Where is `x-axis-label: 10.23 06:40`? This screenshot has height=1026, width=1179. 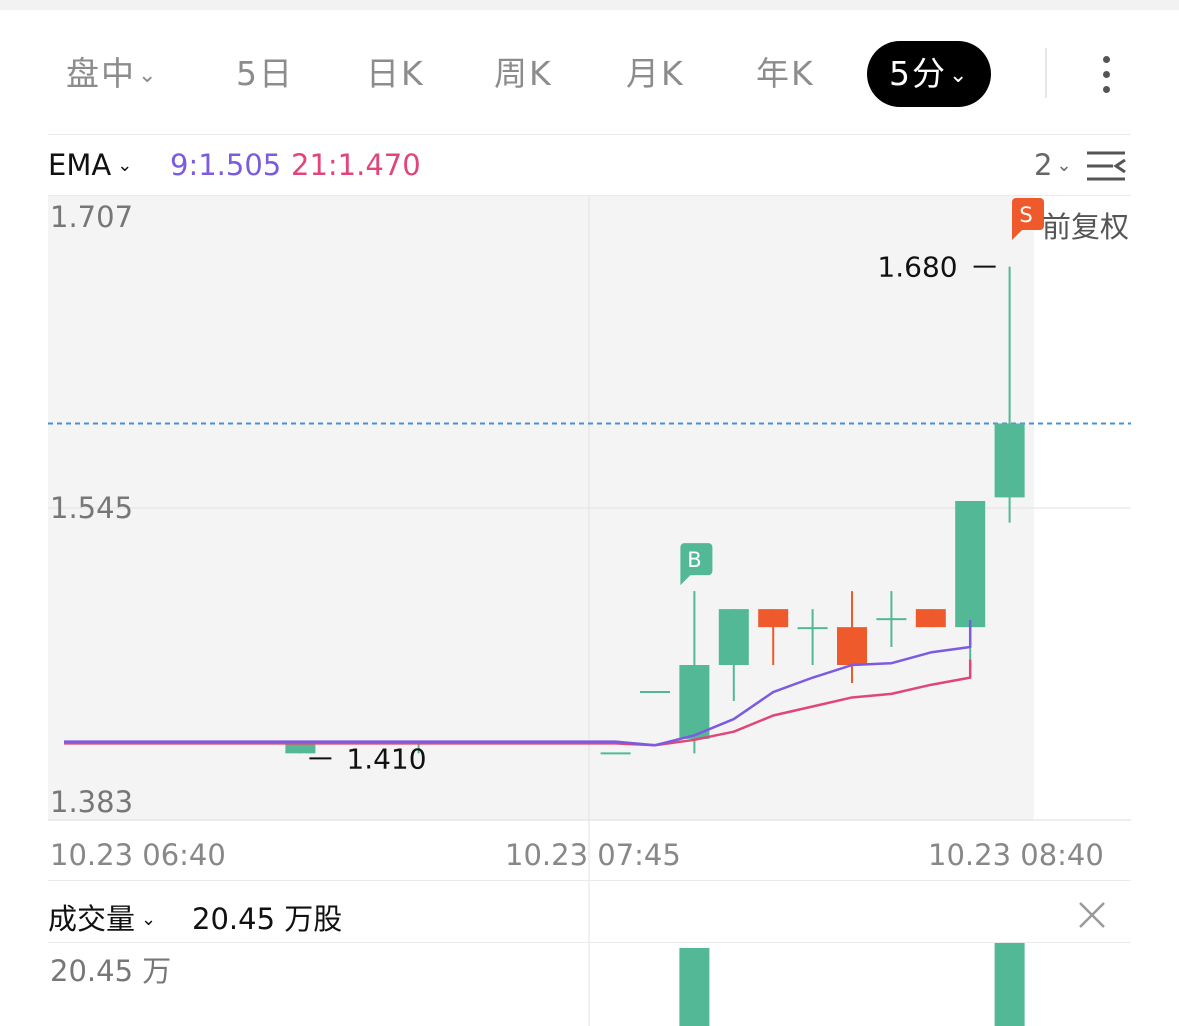
x-axis-label: 10.23 06:40 is located at coordinates (138, 855).